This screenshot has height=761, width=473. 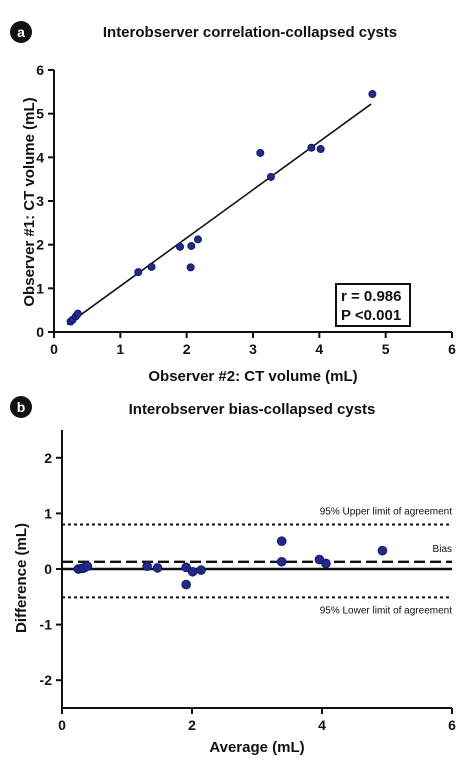 I want to click on panel-b-x-tick-label: 4, so click(x=322, y=725).